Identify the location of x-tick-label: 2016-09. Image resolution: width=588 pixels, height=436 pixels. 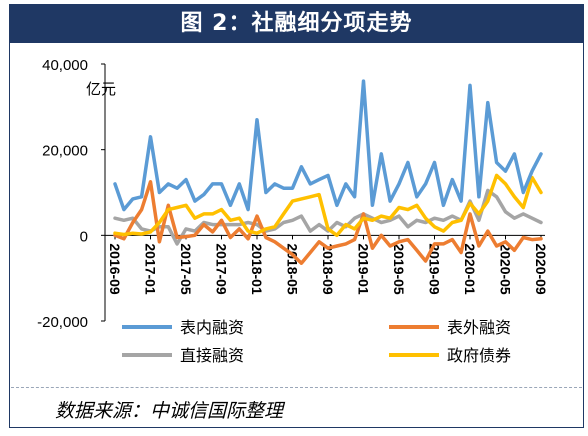
(115, 269).